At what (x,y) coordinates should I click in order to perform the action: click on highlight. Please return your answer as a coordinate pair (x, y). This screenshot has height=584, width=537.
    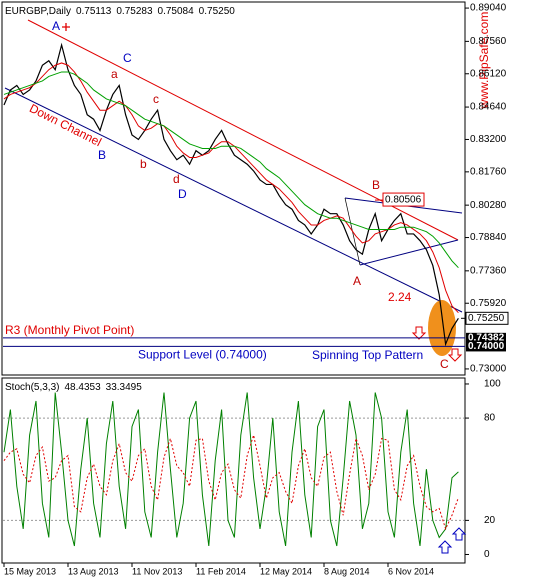
    Looking at the image, I should click on (442, 328).